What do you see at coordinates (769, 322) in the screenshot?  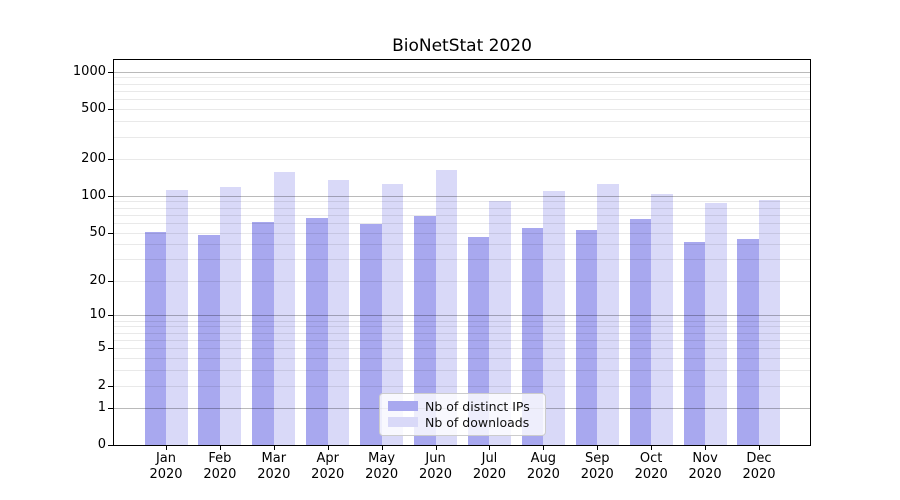 I see `bar-downloads-Dec` at bounding box center [769, 322].